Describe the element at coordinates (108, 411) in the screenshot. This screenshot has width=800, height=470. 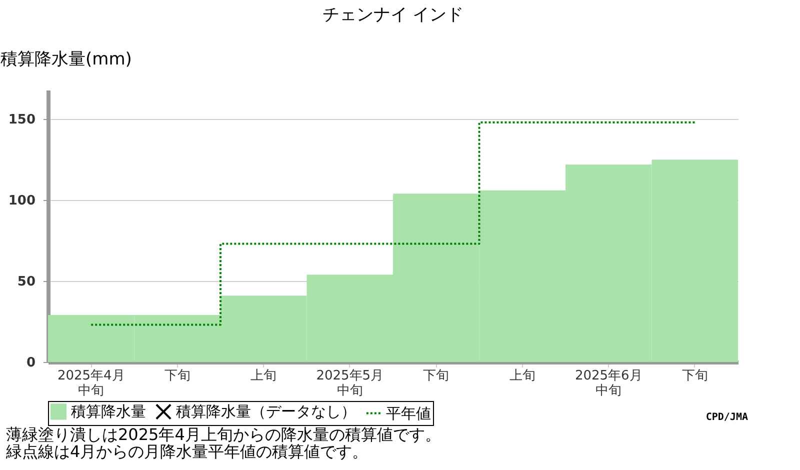
I see `legend-label: 積算降水量` at that location.